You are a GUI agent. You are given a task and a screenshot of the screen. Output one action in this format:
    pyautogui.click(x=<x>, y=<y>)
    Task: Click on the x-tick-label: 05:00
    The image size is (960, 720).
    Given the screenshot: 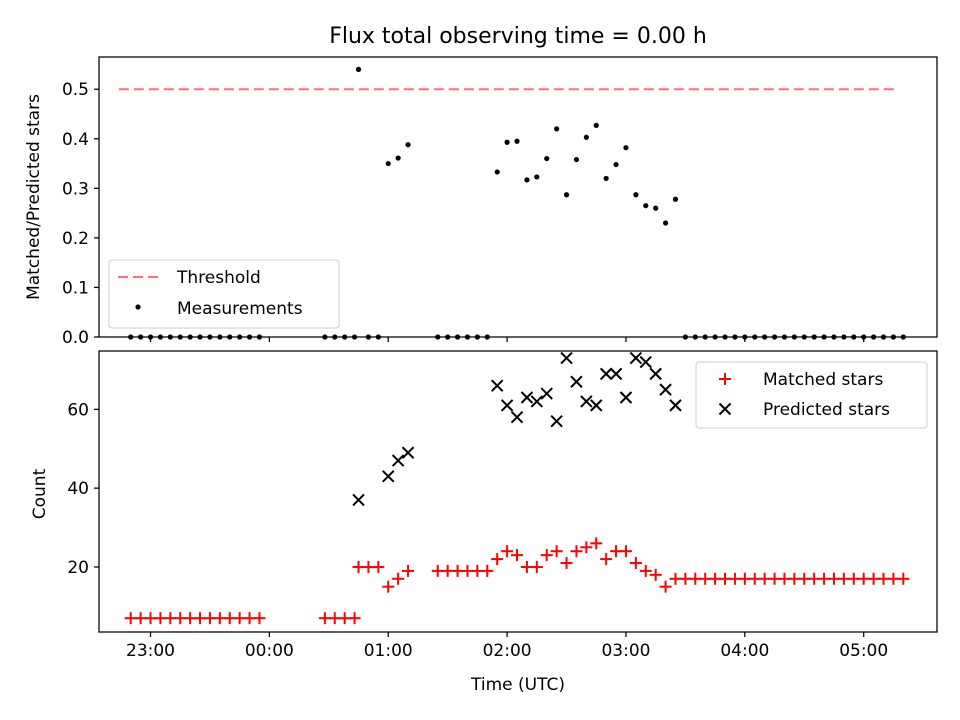 What is the action you would take?
    pyautogui.click(x=863, y=651)
    